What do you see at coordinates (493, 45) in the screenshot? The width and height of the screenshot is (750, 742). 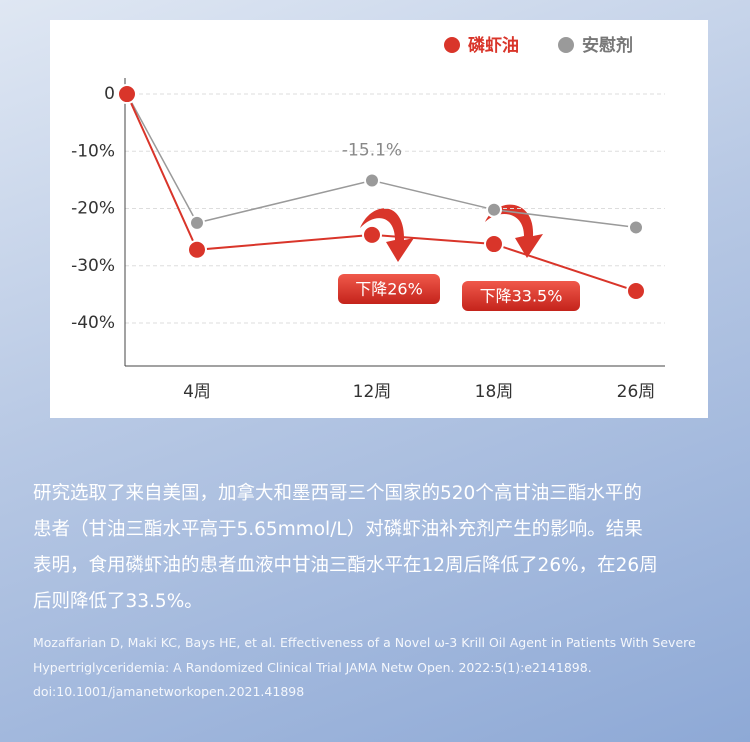 I see `legend-label: 磷虾油` at bounding box center [493, 45].